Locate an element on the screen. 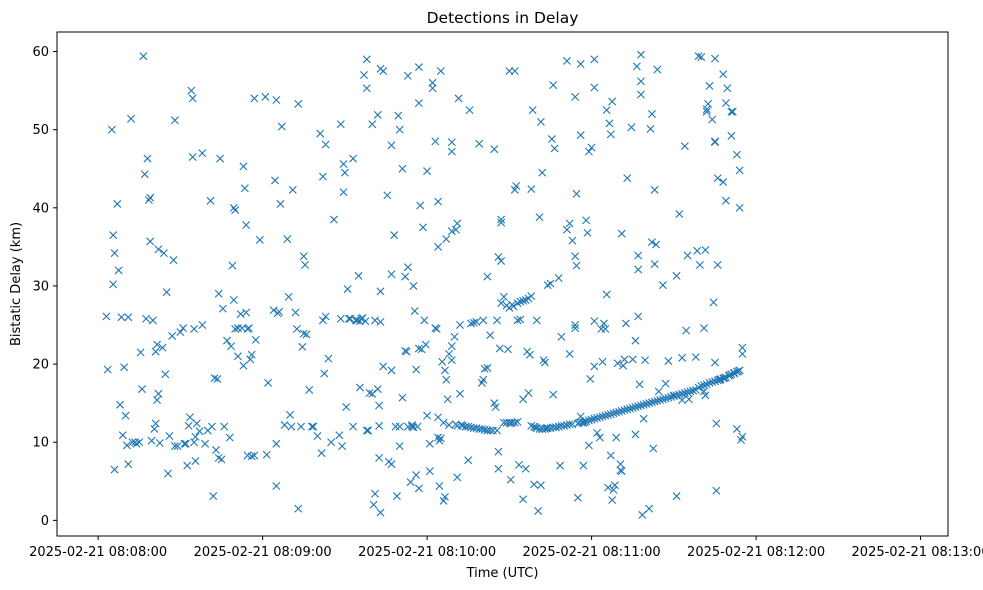 This screenshot has height=590, width=983. x-tick-label: 2025-02-21 08:11:00 is located at coordinates (592, 552).